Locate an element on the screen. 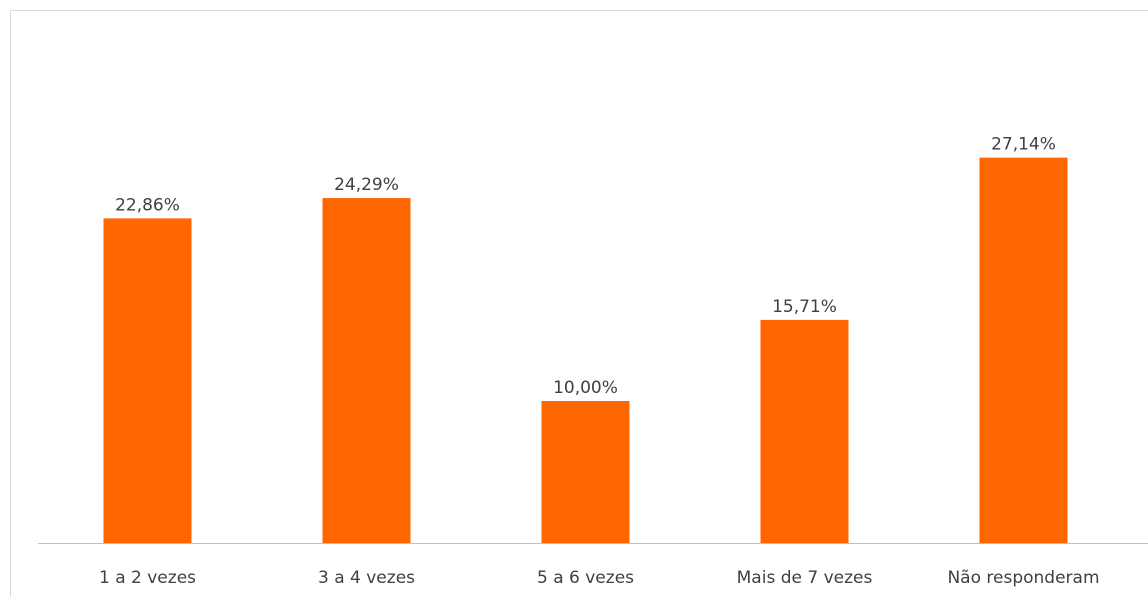 The image size is (1148, 597). data-label: 15,71% is located at coordinates (804, 307).